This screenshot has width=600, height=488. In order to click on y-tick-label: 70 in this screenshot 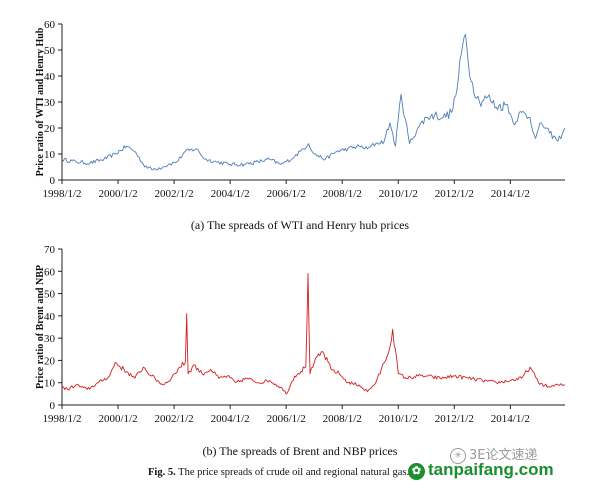, I will do `click(50, 250)`.